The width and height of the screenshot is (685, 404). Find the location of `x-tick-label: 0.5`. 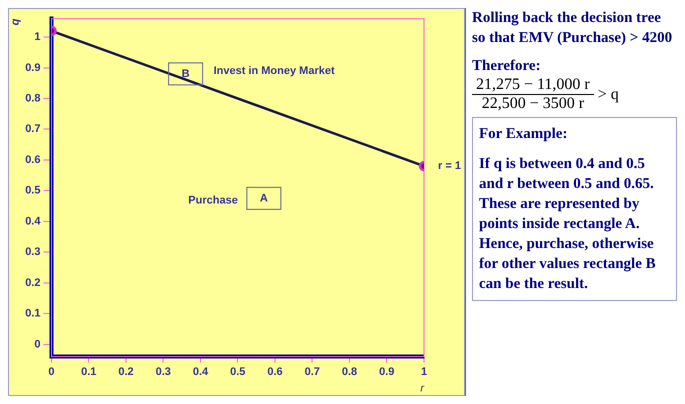

x-tick-label: 0.5 is located at coordinates (238, 372).